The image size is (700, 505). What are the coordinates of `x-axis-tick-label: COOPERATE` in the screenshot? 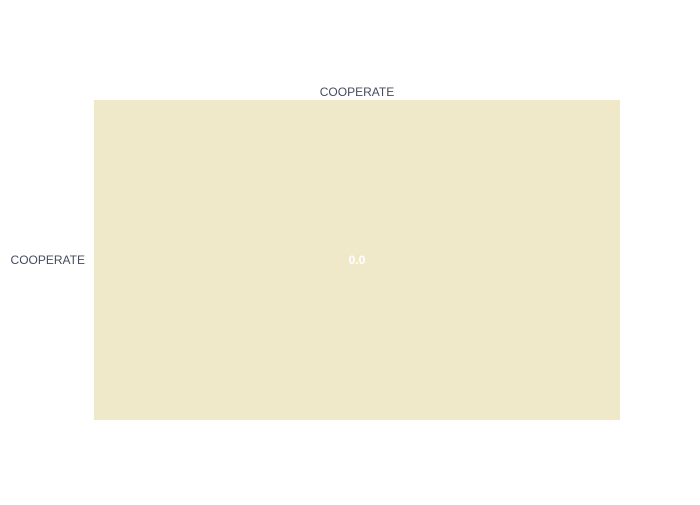 It's located at (357, 92).